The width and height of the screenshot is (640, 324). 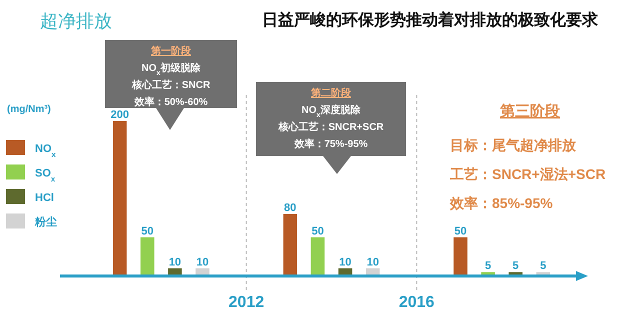 I want to click on text: NO$_{x}$初级脱除, so click(x=172, y=69).